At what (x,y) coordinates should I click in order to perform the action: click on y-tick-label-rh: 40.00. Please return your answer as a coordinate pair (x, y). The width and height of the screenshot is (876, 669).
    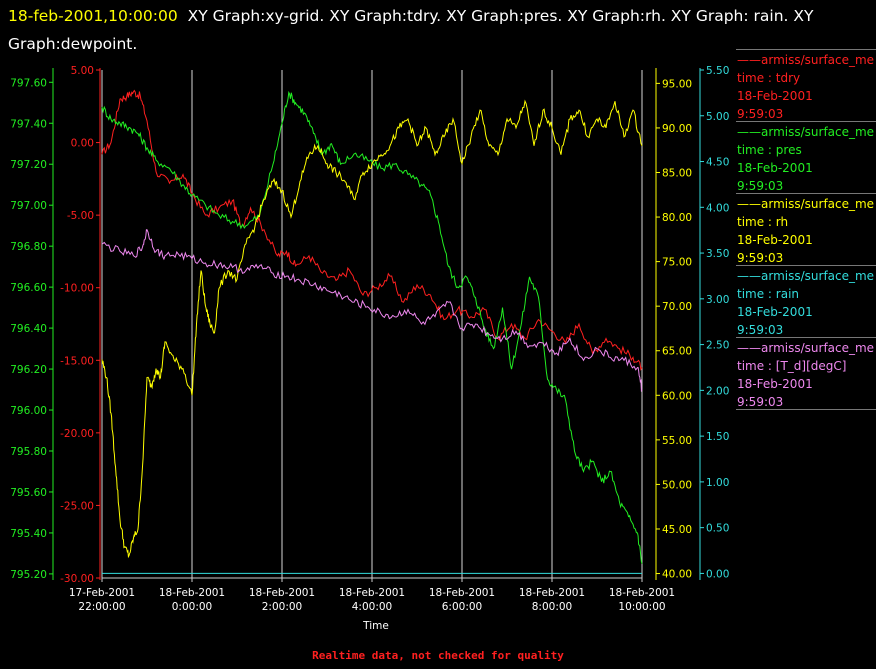
    Looking at the image, I should click on (677, 575).